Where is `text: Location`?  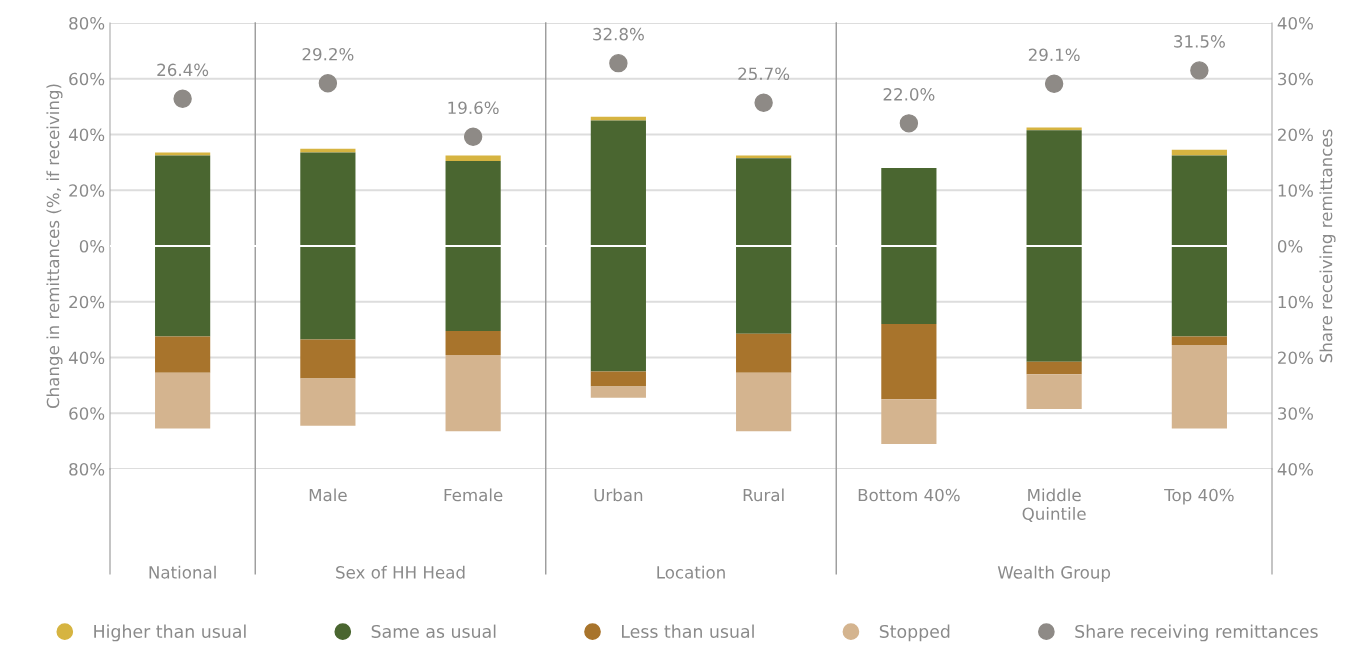
text: Location is located at coordinates (691, 572).